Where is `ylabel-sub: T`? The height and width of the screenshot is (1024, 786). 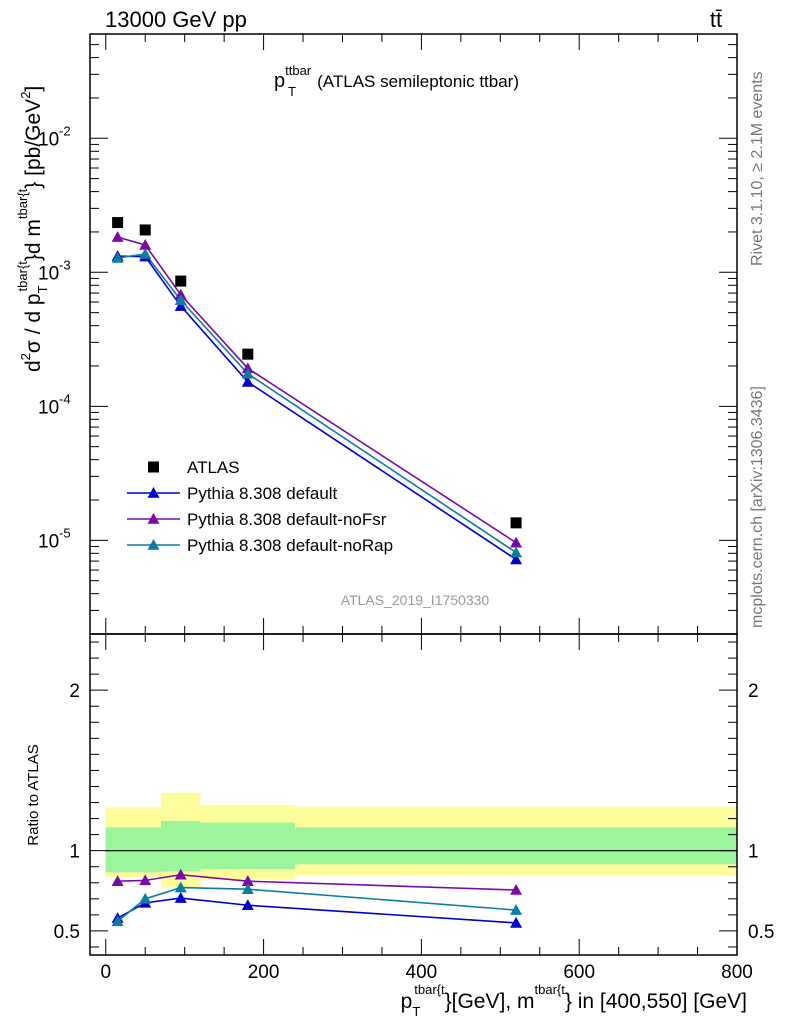 ylabel-sub: T is located at coordinates (42, 289).